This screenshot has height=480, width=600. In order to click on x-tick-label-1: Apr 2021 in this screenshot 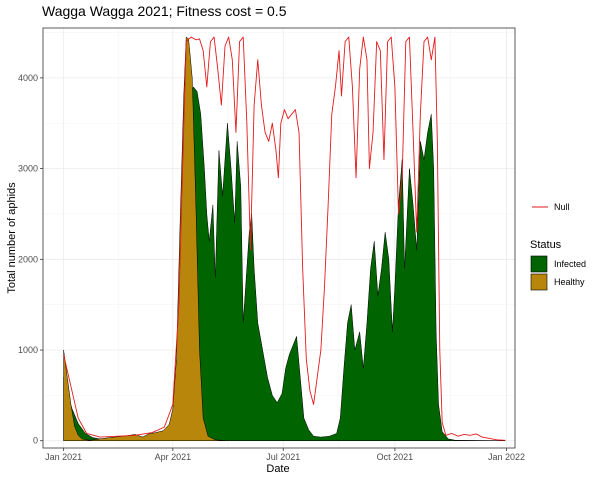, I will do `click(173, 457)`.